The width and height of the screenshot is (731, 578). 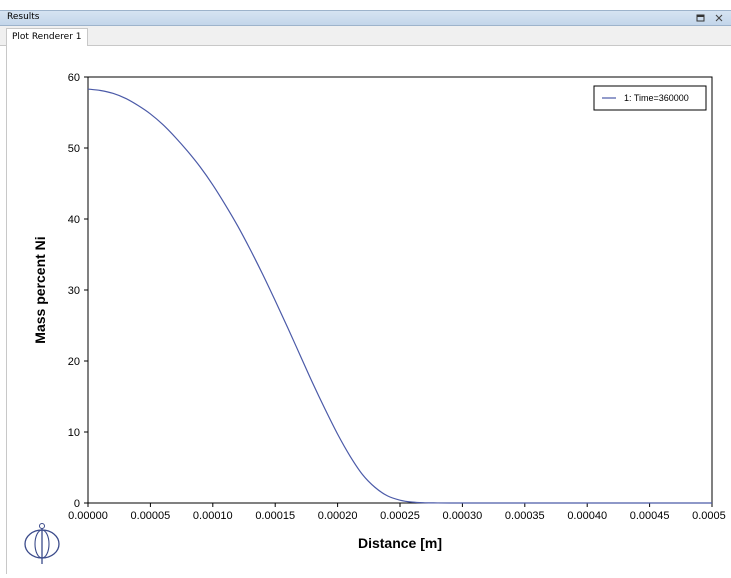 What do you see at coordinates (365, 36) in the screenshot?
I see `tab-strip: Plot Renderer 1` at bounding box center [365, 36].